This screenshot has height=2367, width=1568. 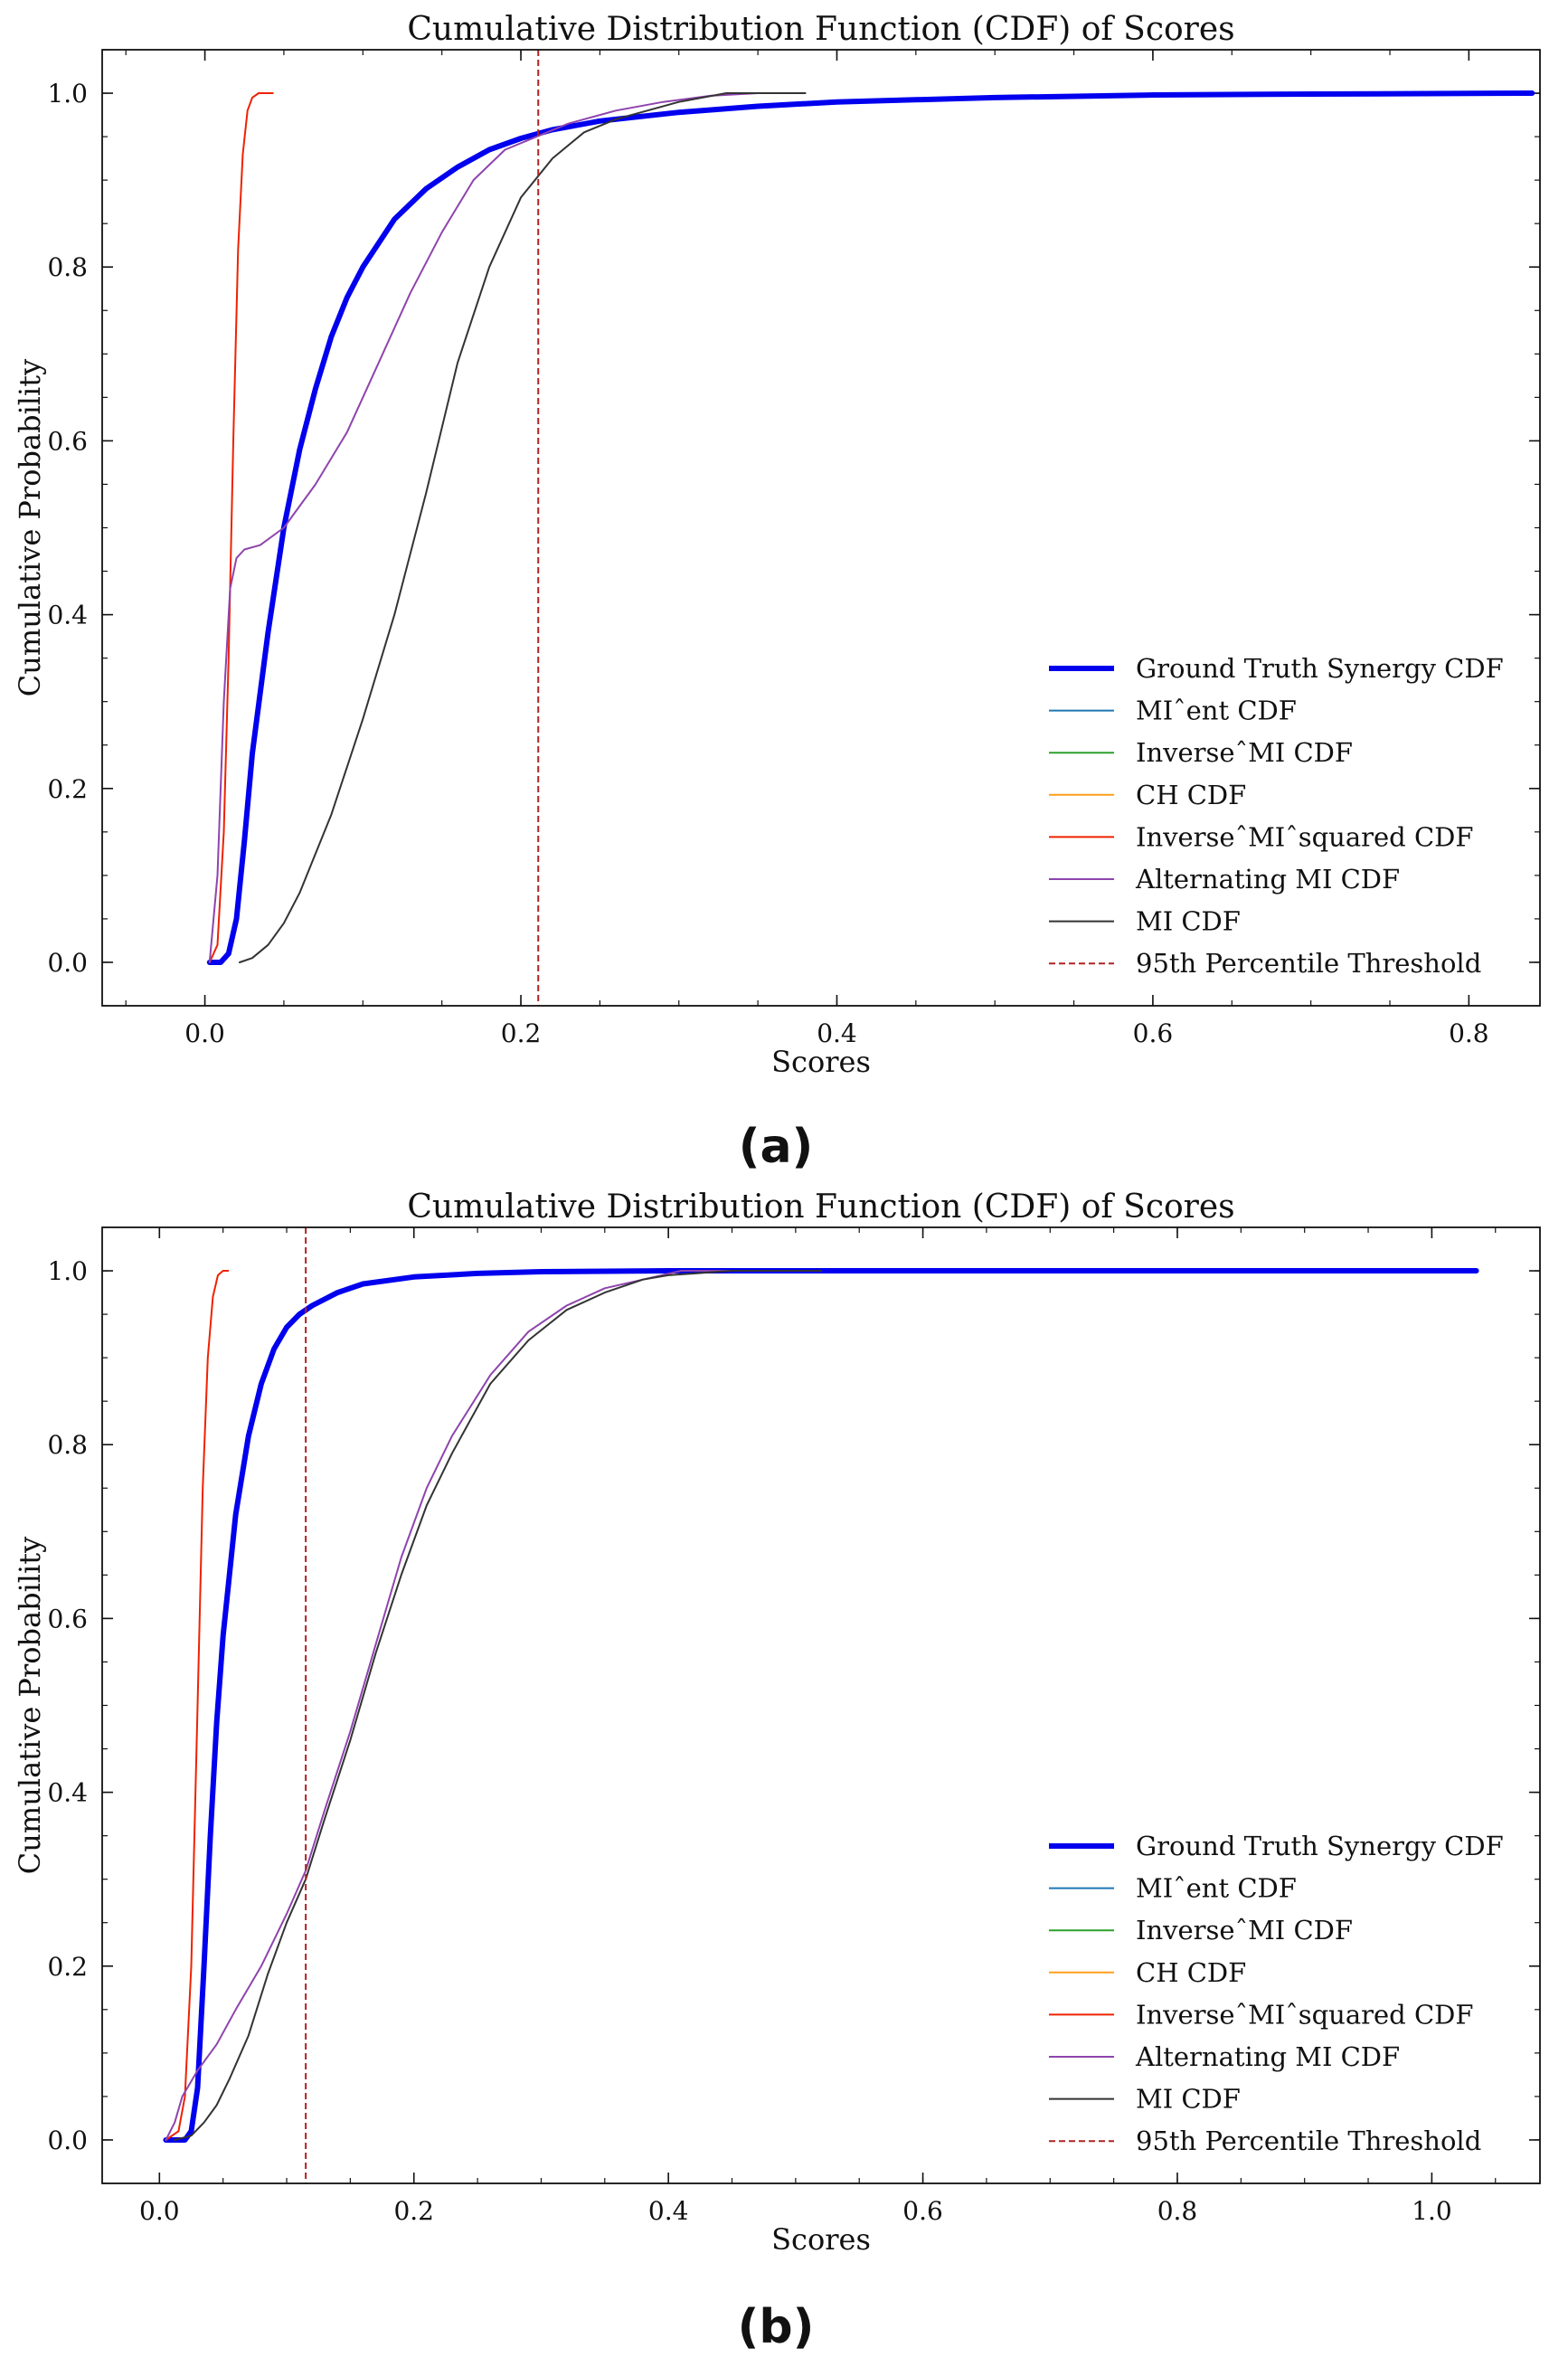 What do you see at coordinates (523, 527) in the screenshot?
I see `series-line-mi-cdf` at bounding box center [523, 527].